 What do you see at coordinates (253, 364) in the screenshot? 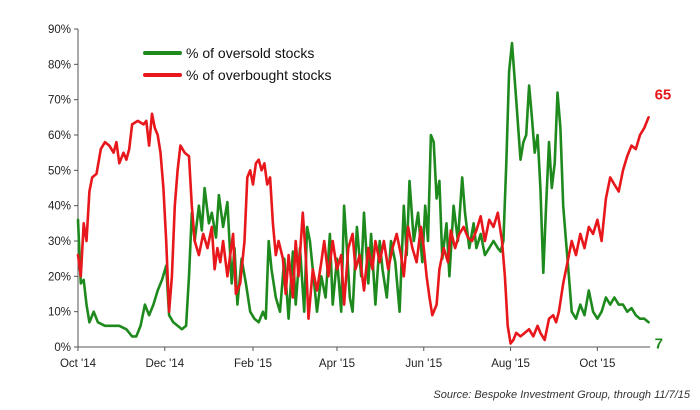
I see `x-tick-label: Feb '15` at bounding box center [253, 364].